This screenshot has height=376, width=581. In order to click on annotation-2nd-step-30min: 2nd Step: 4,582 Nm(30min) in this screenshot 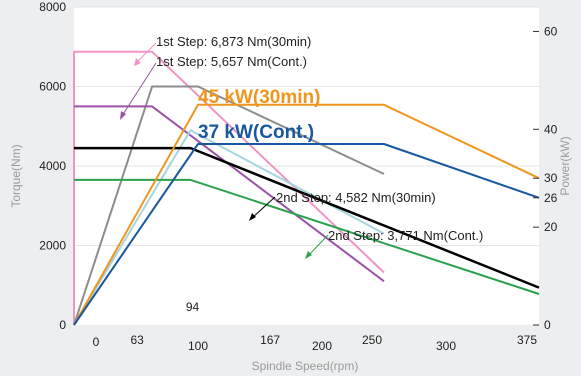, I will do `click(356, 197)`.